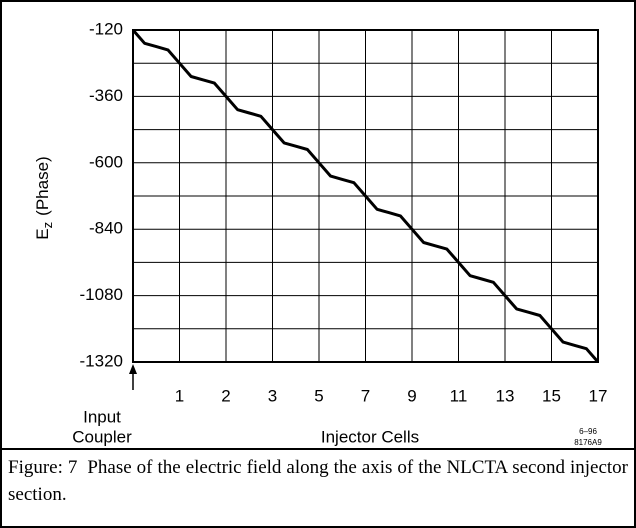 Image resolution: width=636 pixels, height=528 pixels. What do you see at coordinates (42, 186) in the screenshot?
I see `y-label-rest: (Phase)` at bounding box center [42, 186].